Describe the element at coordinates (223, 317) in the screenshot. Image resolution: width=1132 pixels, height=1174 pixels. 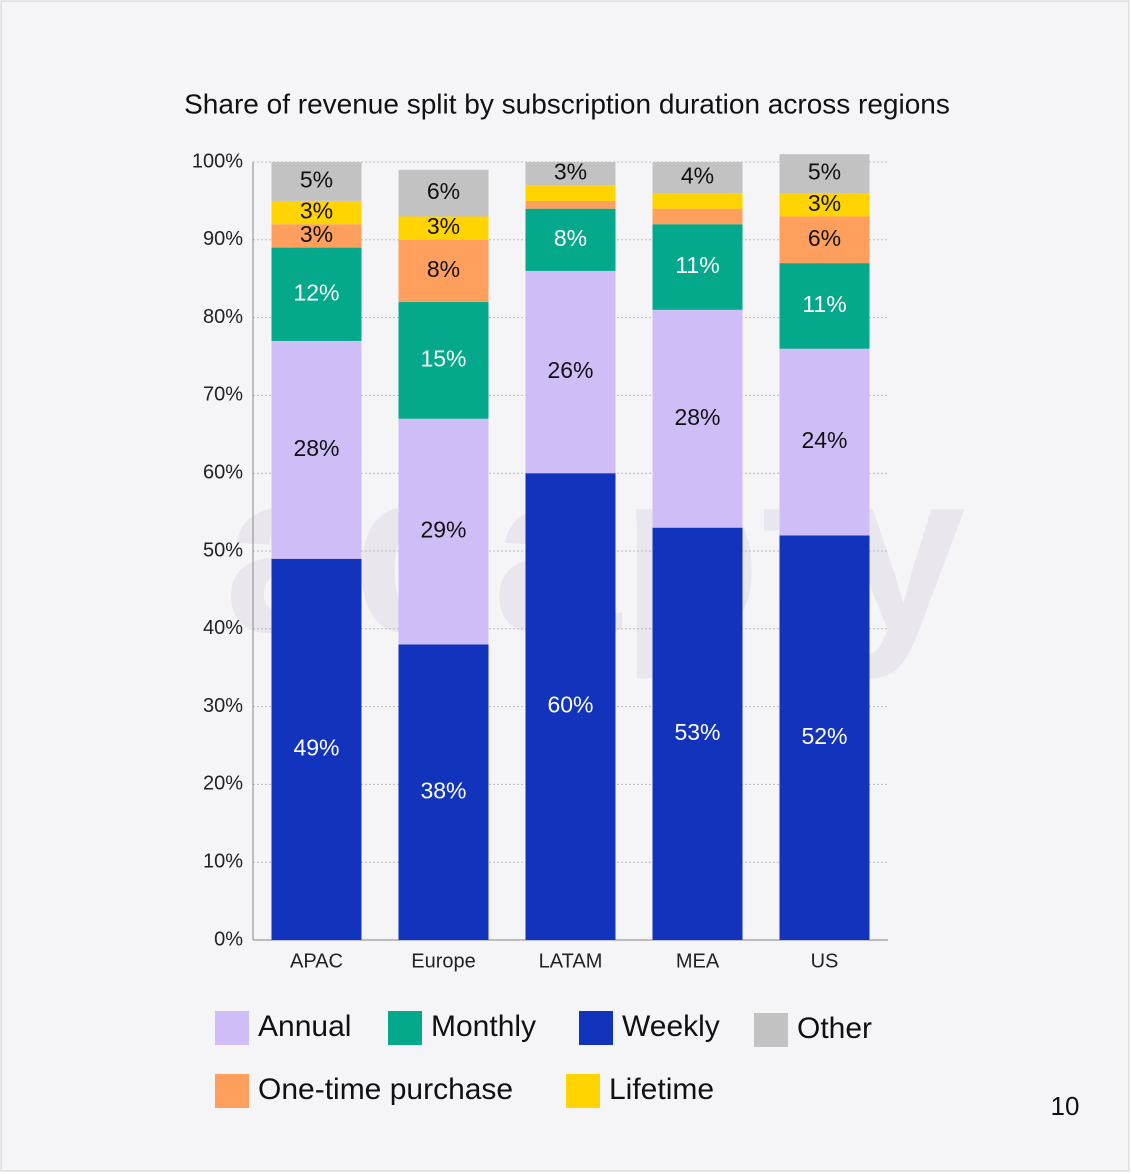
I see `y-tick-label: 80%` at that location.